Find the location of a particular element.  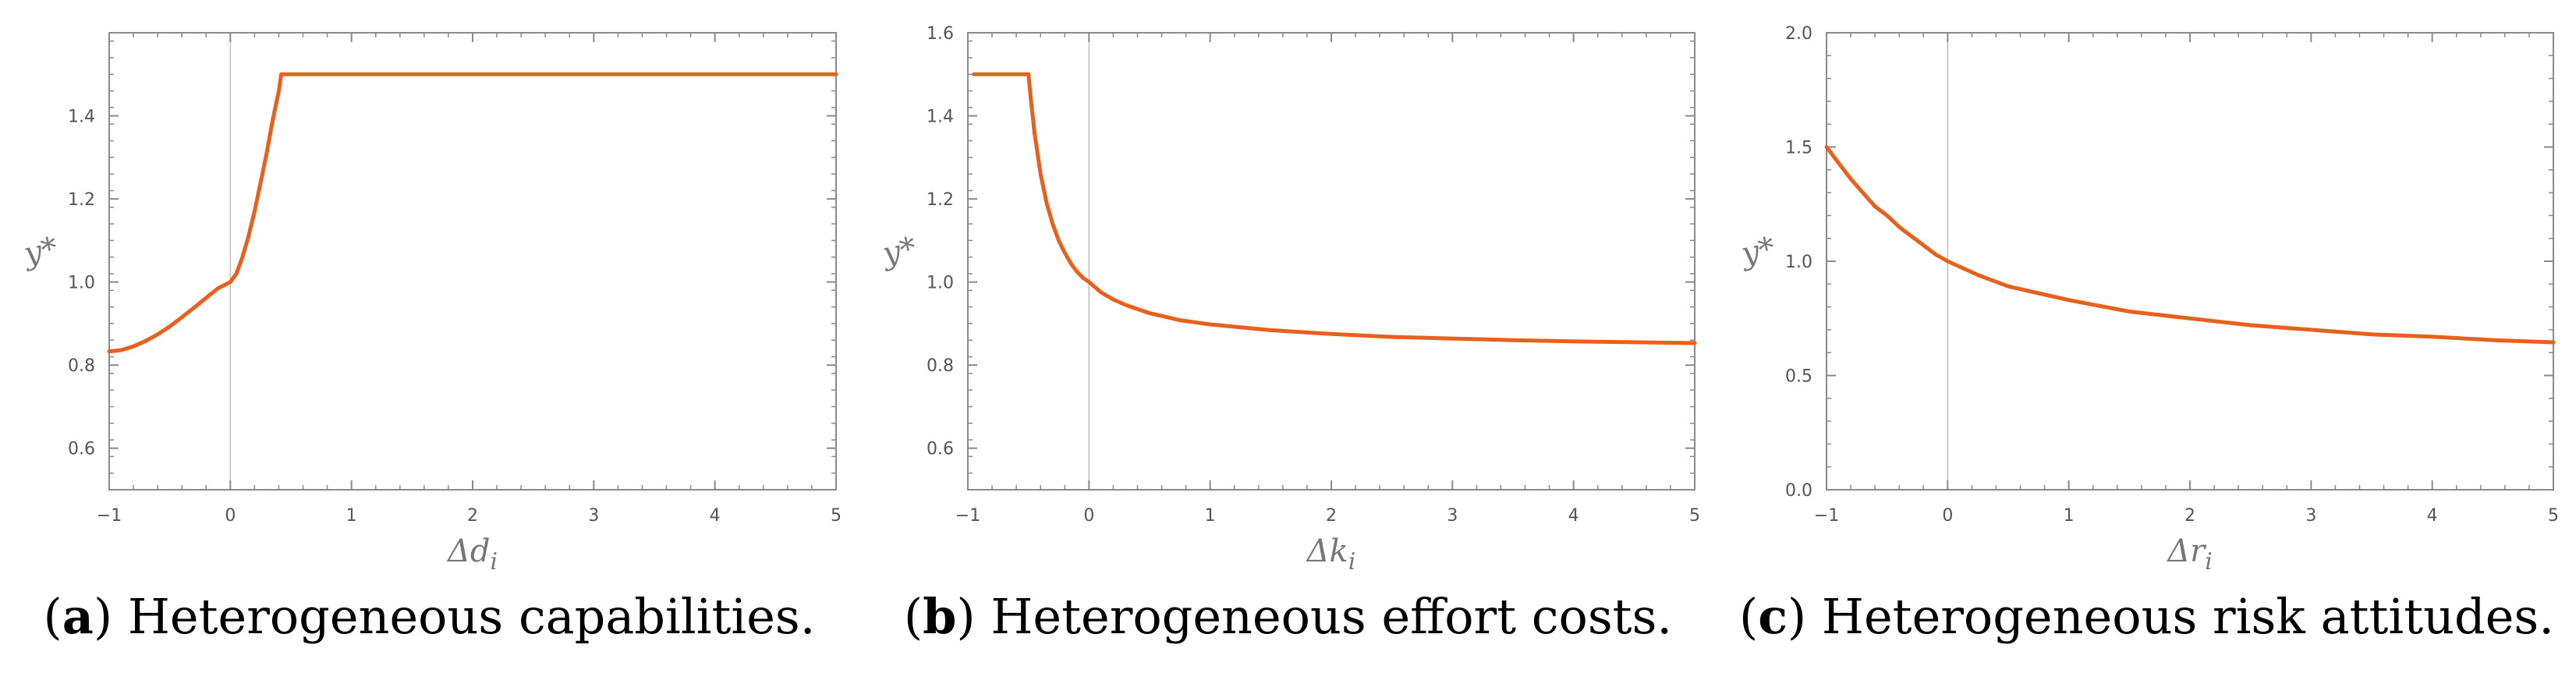

y-tick-label-c: 1.5 is located at coordinates (1798, 148).